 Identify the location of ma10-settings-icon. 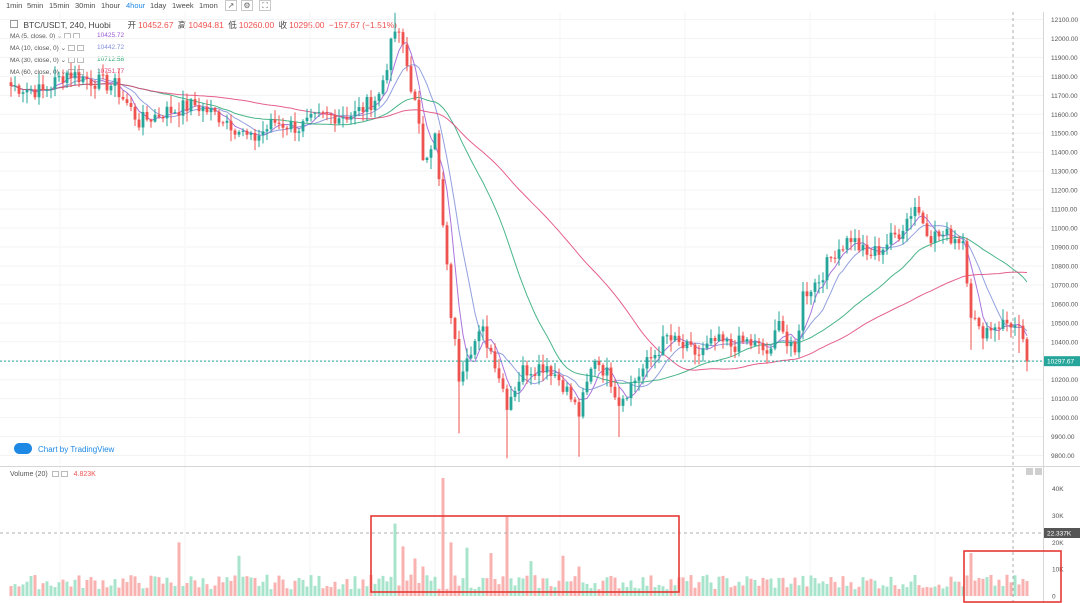
(72, 48).